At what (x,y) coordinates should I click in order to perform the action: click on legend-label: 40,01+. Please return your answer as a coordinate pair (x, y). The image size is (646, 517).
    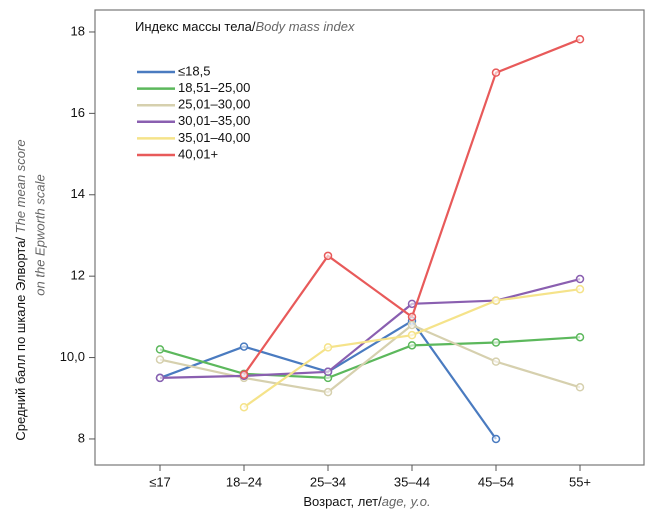
    Looking at the image, I should click on (198, 153).